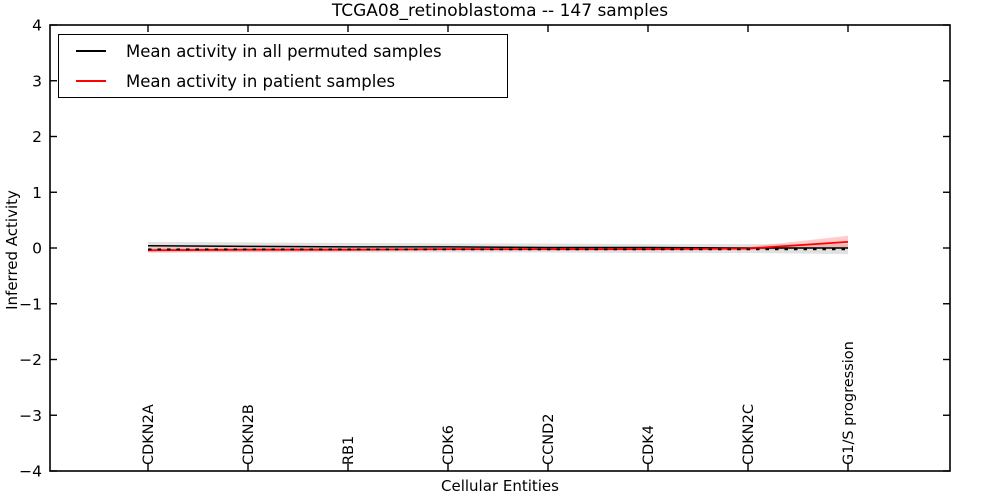 The width and height of the screenshot is (1000, 500). I want to click on x-tick-label: CDKN2C, so click(749, 434).